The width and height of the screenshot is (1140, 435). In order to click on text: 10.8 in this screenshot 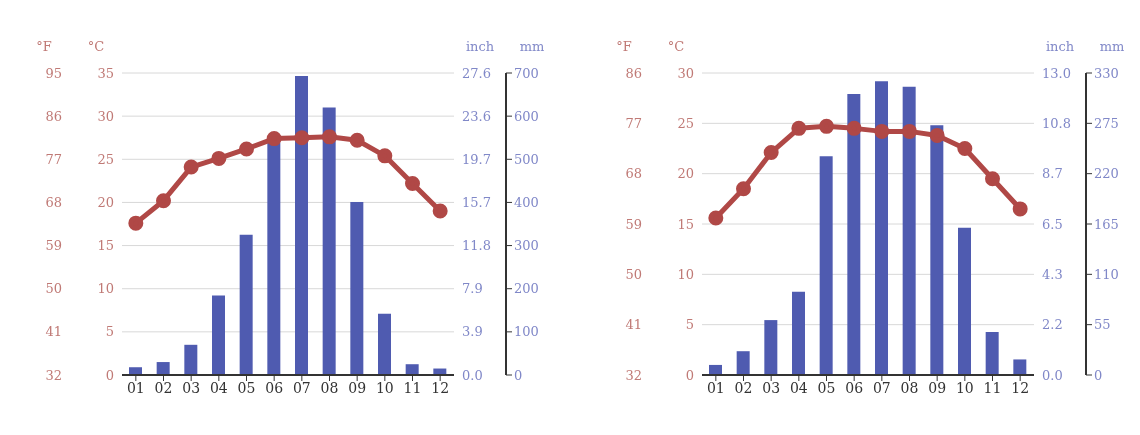, I will do `click(1056, 123)`.